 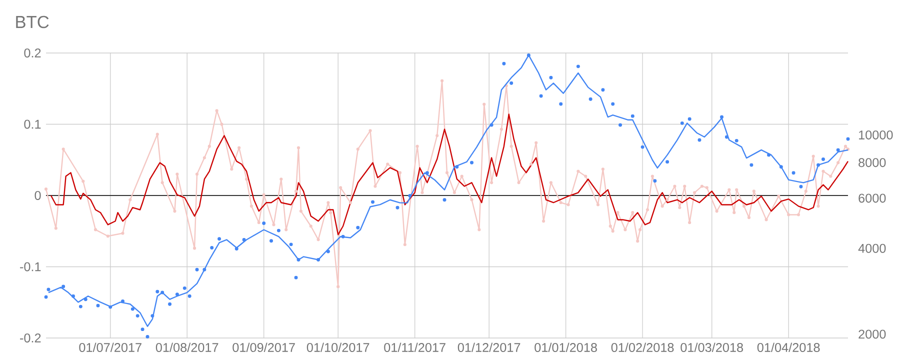 I want to click on y2-tick-label: 8000, so click(x=872, y=163).